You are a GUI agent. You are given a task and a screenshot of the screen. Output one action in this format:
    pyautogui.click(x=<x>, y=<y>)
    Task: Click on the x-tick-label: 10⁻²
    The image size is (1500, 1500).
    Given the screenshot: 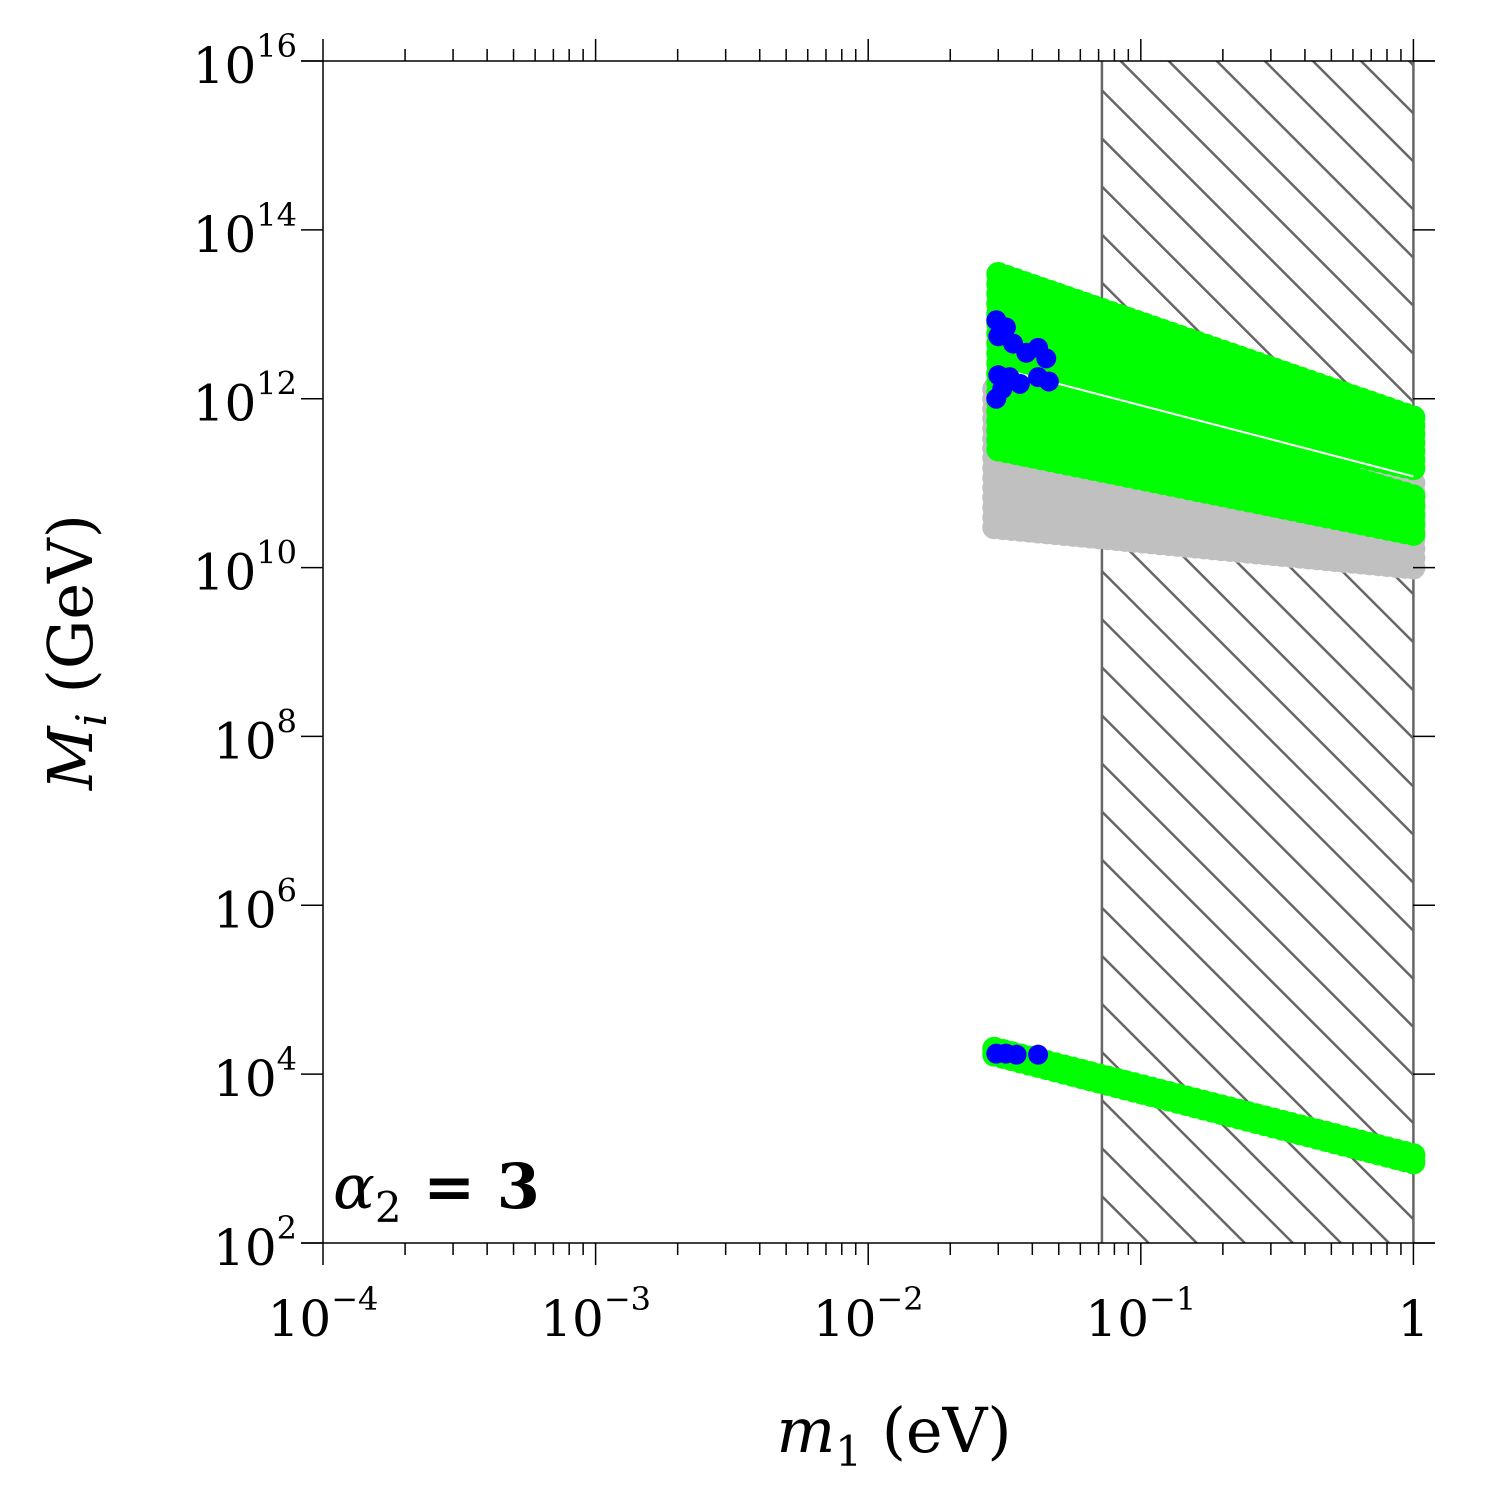 What is the action you would take?
    pyautogui.click(x=868, y=1314)
    